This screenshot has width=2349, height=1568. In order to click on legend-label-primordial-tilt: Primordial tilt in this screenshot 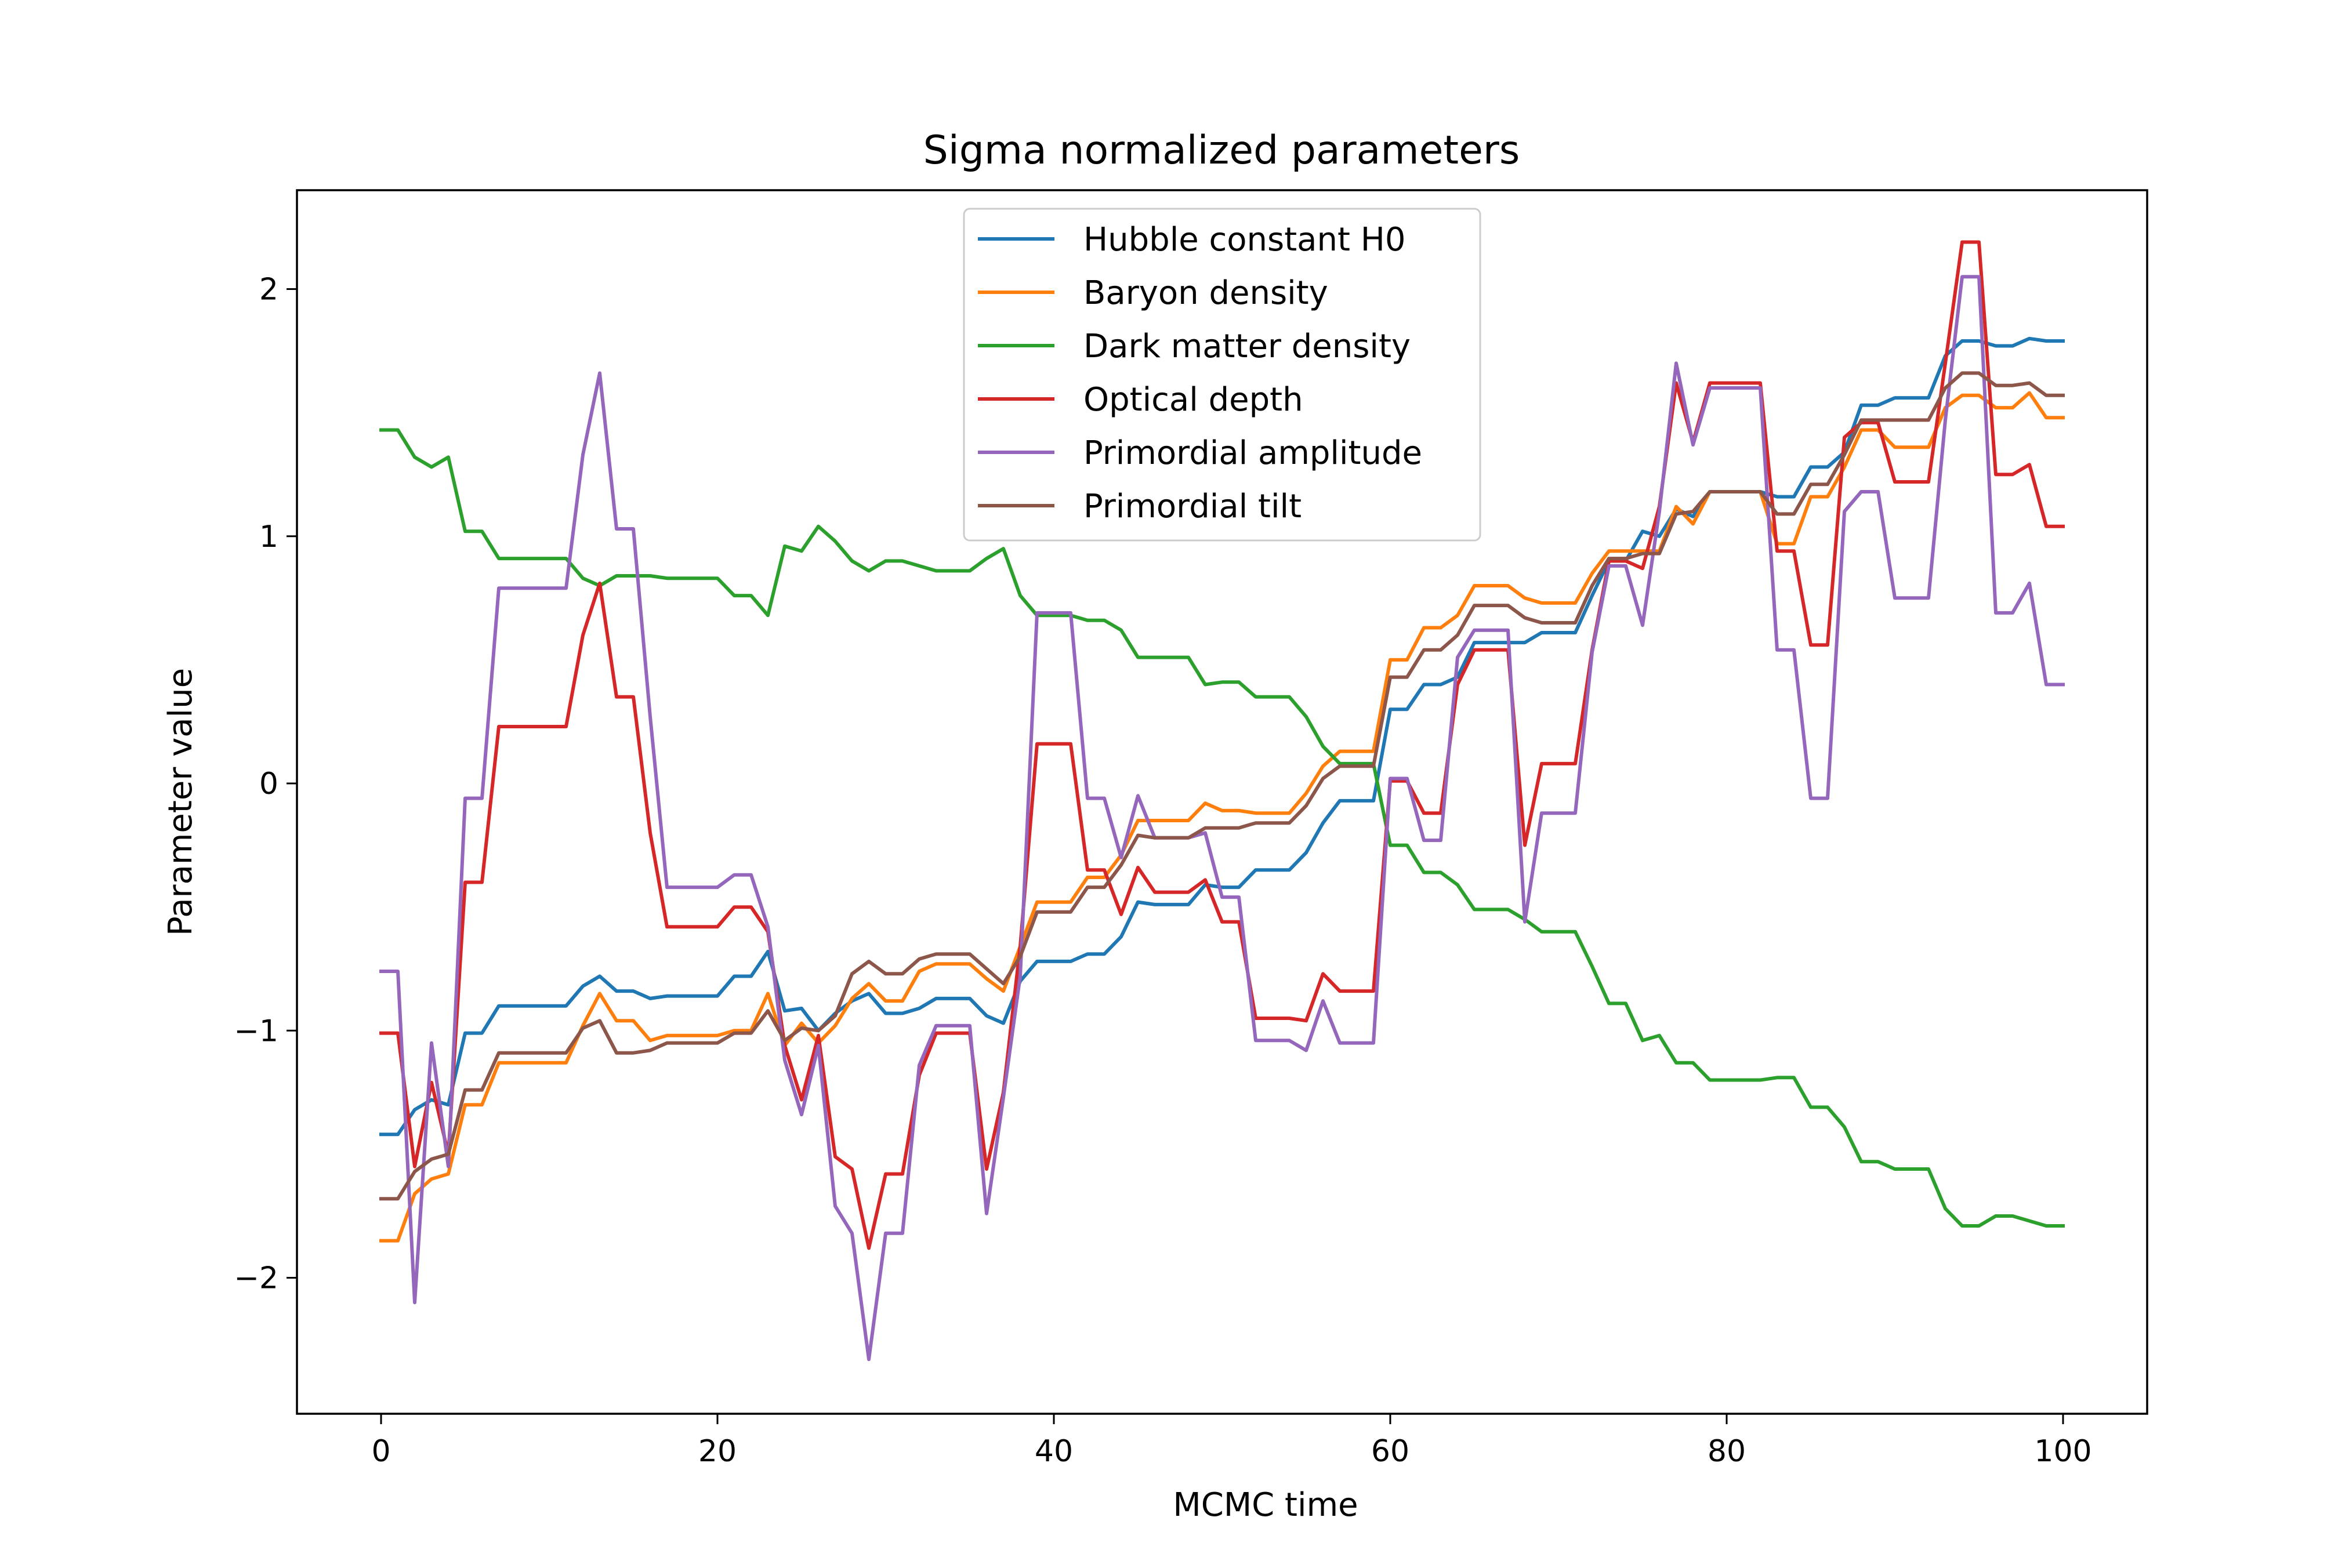, I will do `click(1192, 506)`.